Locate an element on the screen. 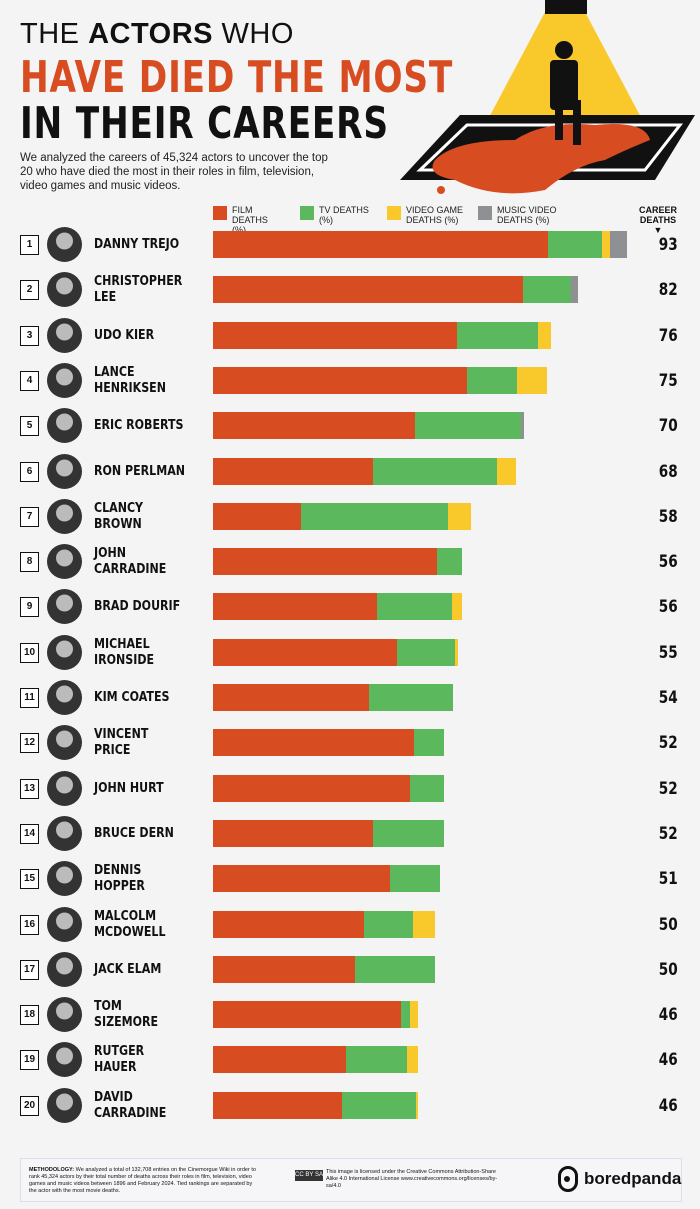 This screenshot has height=1209, width=700. rank-badge: 16 is located at coordinates (29, 924).